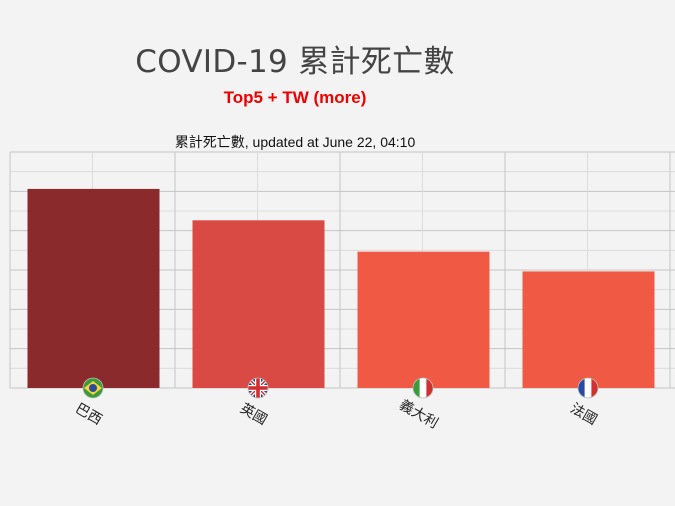 The image size is (675, 506). I want to click on france-flag-icon, so click(588, 388).